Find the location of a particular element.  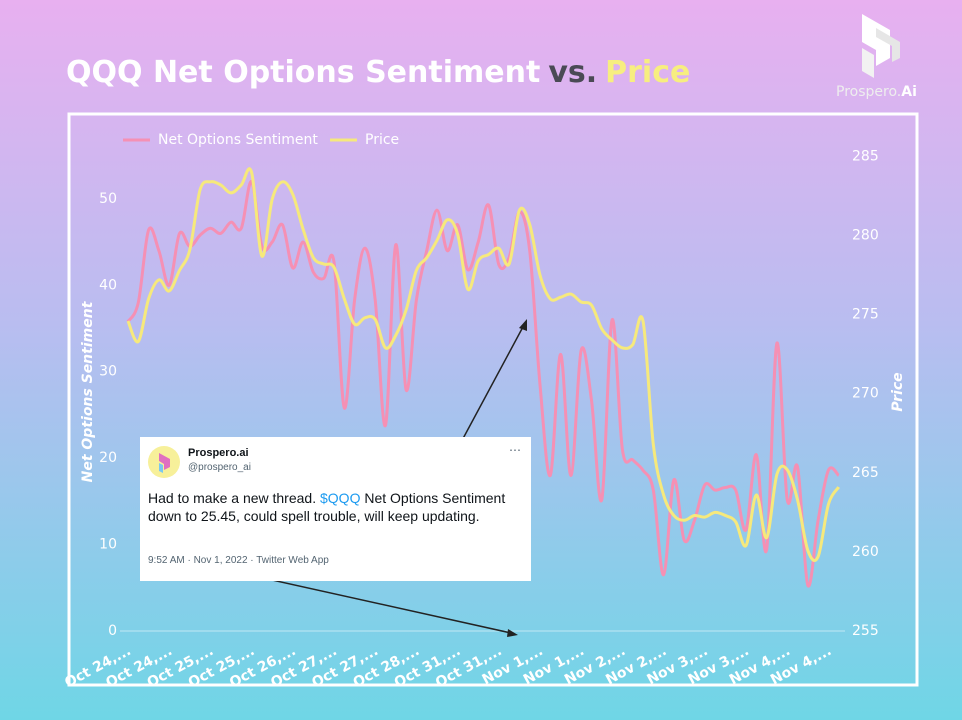

y2-tick-label: 280 is located at coordinates (865, 236).